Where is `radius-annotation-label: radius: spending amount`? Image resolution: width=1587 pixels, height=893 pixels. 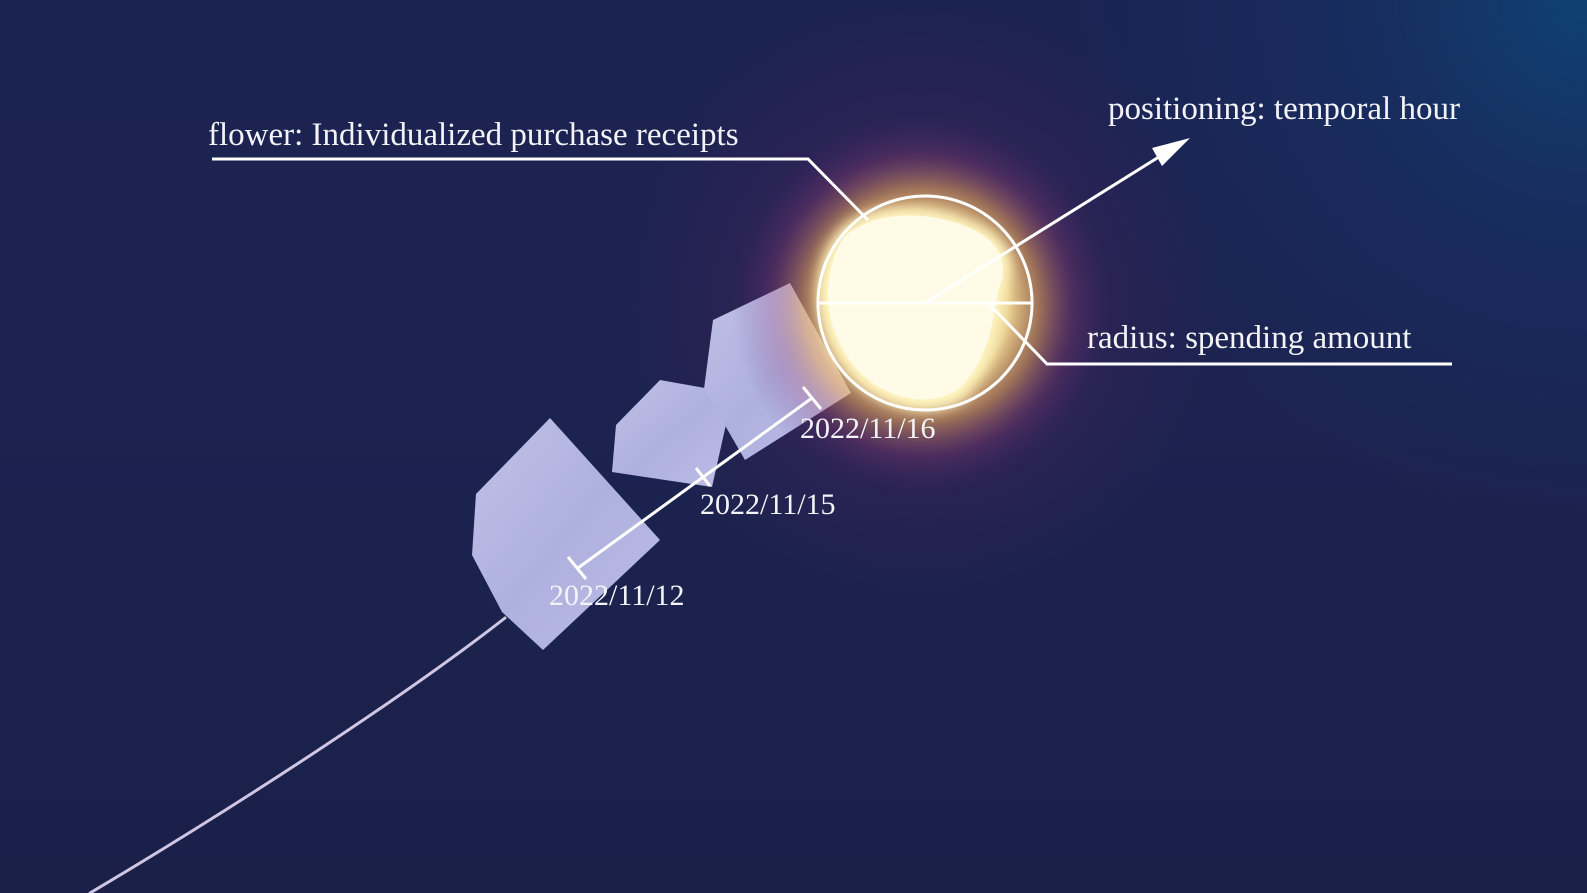 radius-annotation-label: radius: spending amount is located at coordinates (1249, 338).